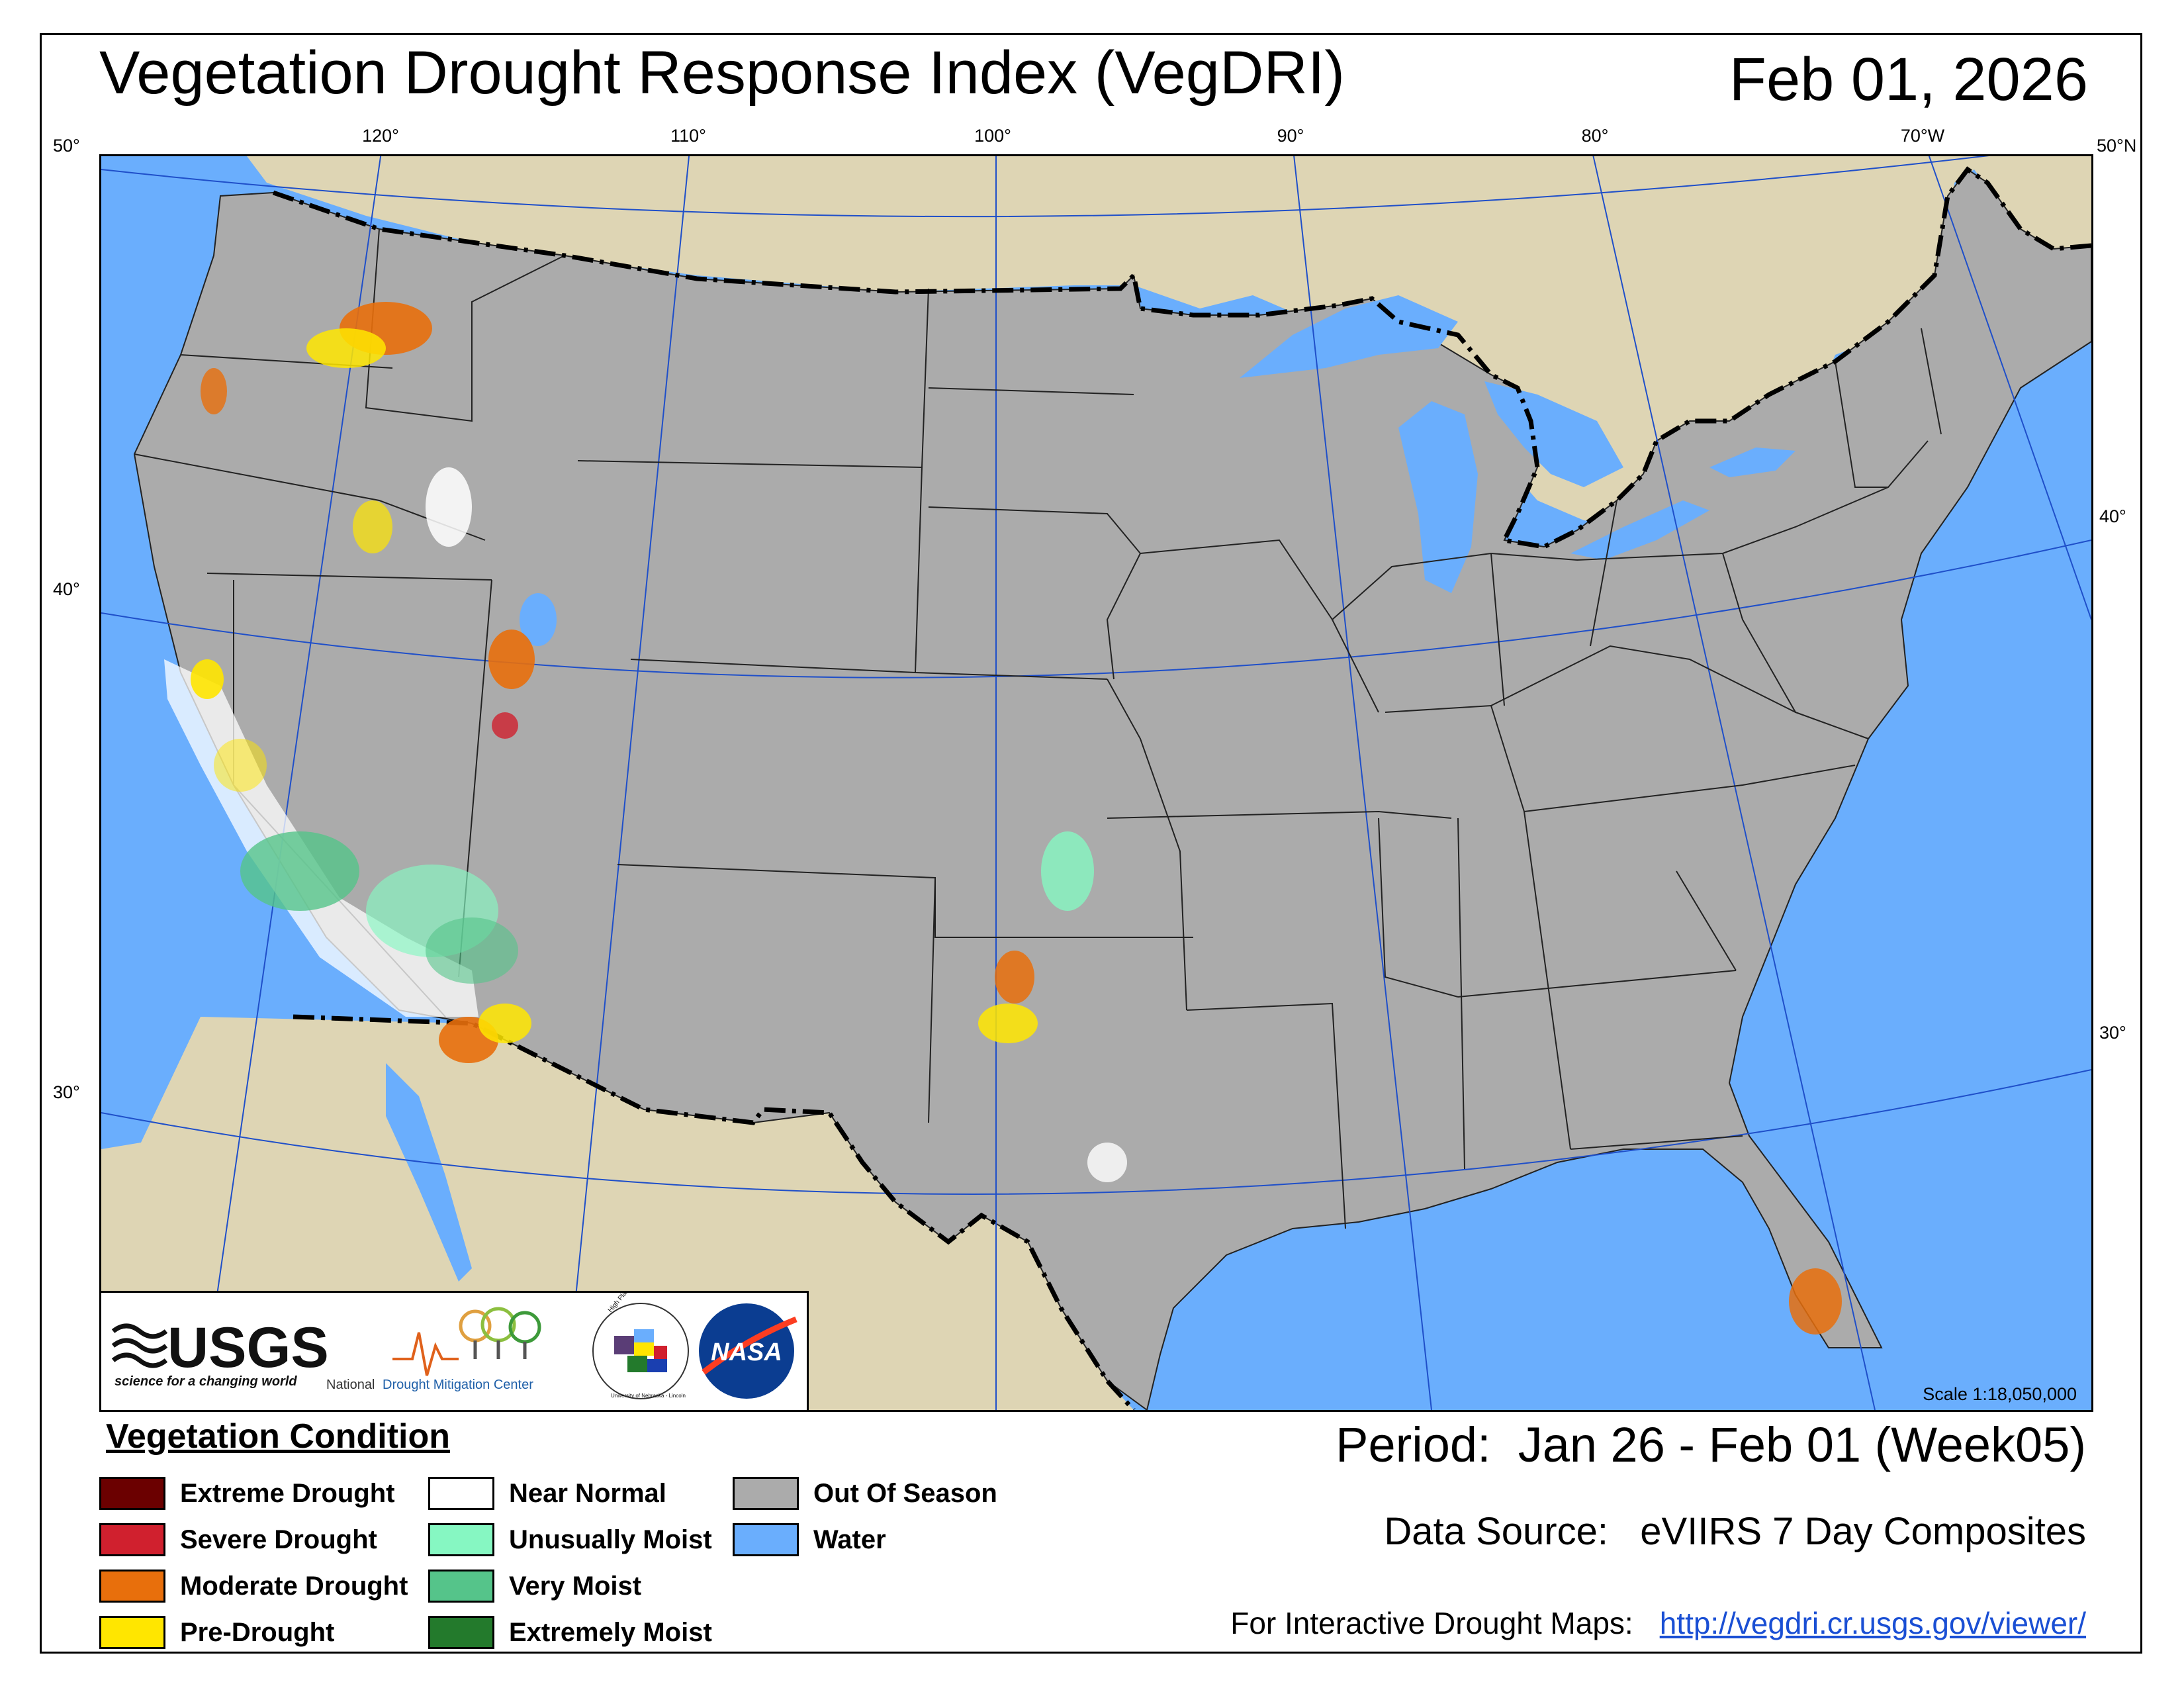  What do you see at coordinates (278, 1539) in the screenshot?
I see `legend-label: Severe Drought` at bounding box center [278, 1539].